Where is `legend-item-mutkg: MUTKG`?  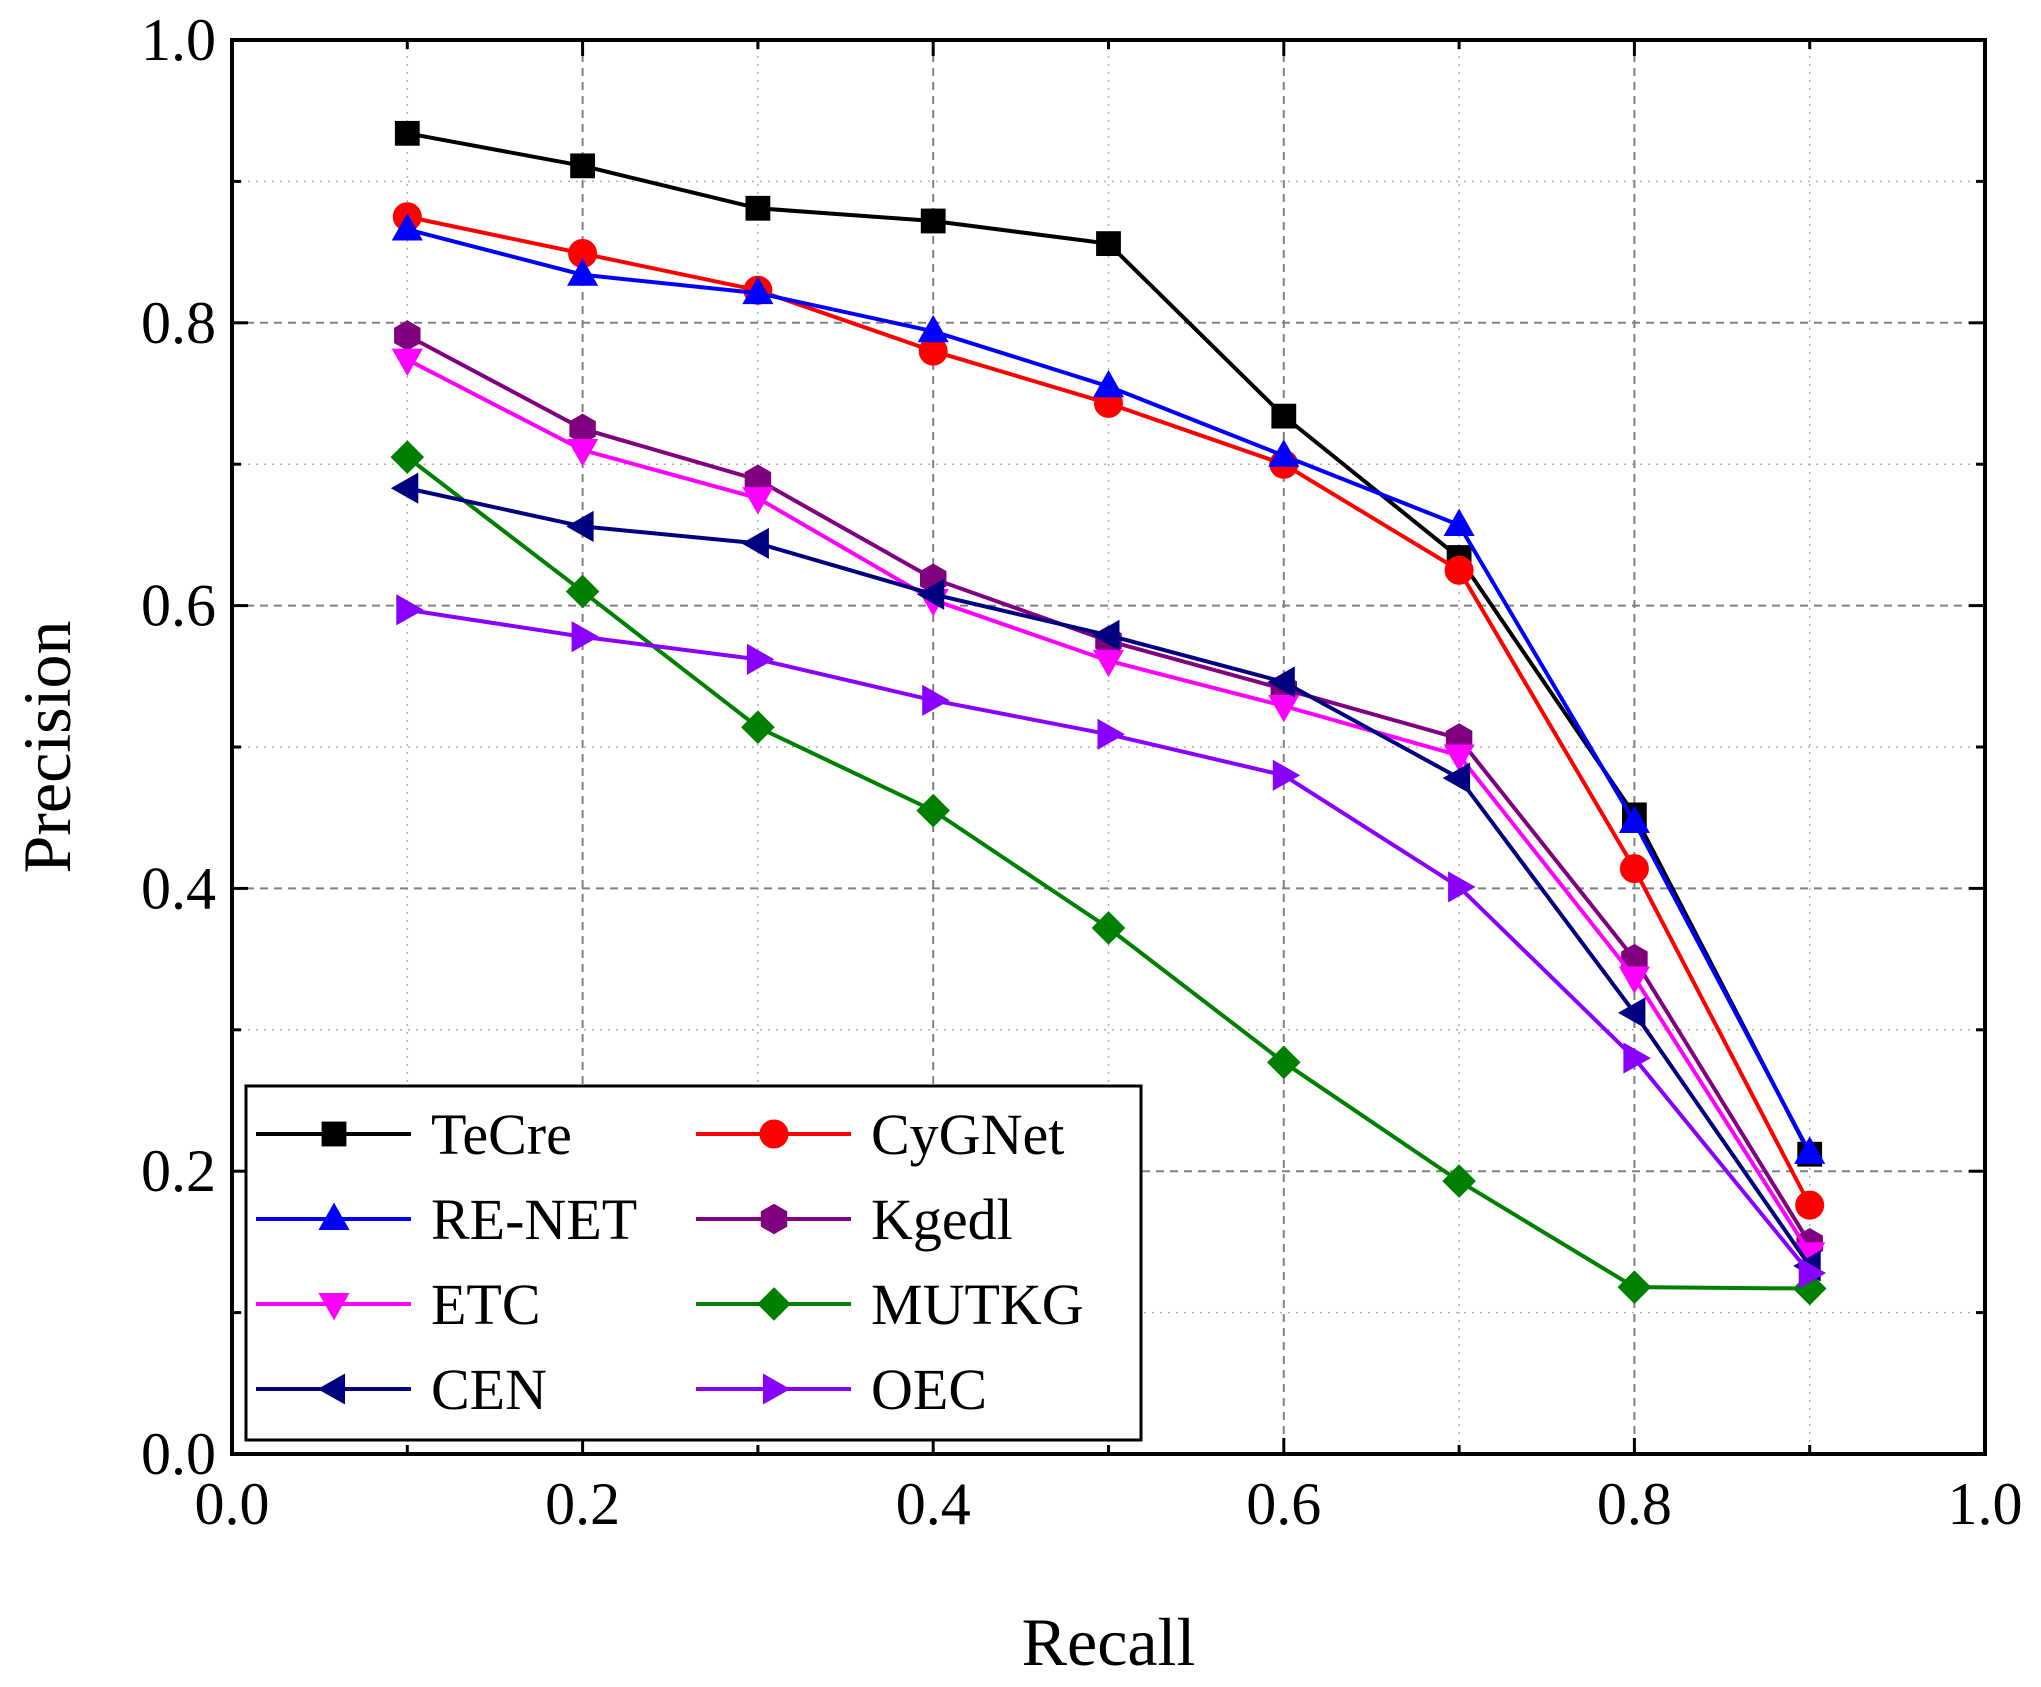 legend-item-mutkg: MUTKG is located at coordinates (890, 1304).